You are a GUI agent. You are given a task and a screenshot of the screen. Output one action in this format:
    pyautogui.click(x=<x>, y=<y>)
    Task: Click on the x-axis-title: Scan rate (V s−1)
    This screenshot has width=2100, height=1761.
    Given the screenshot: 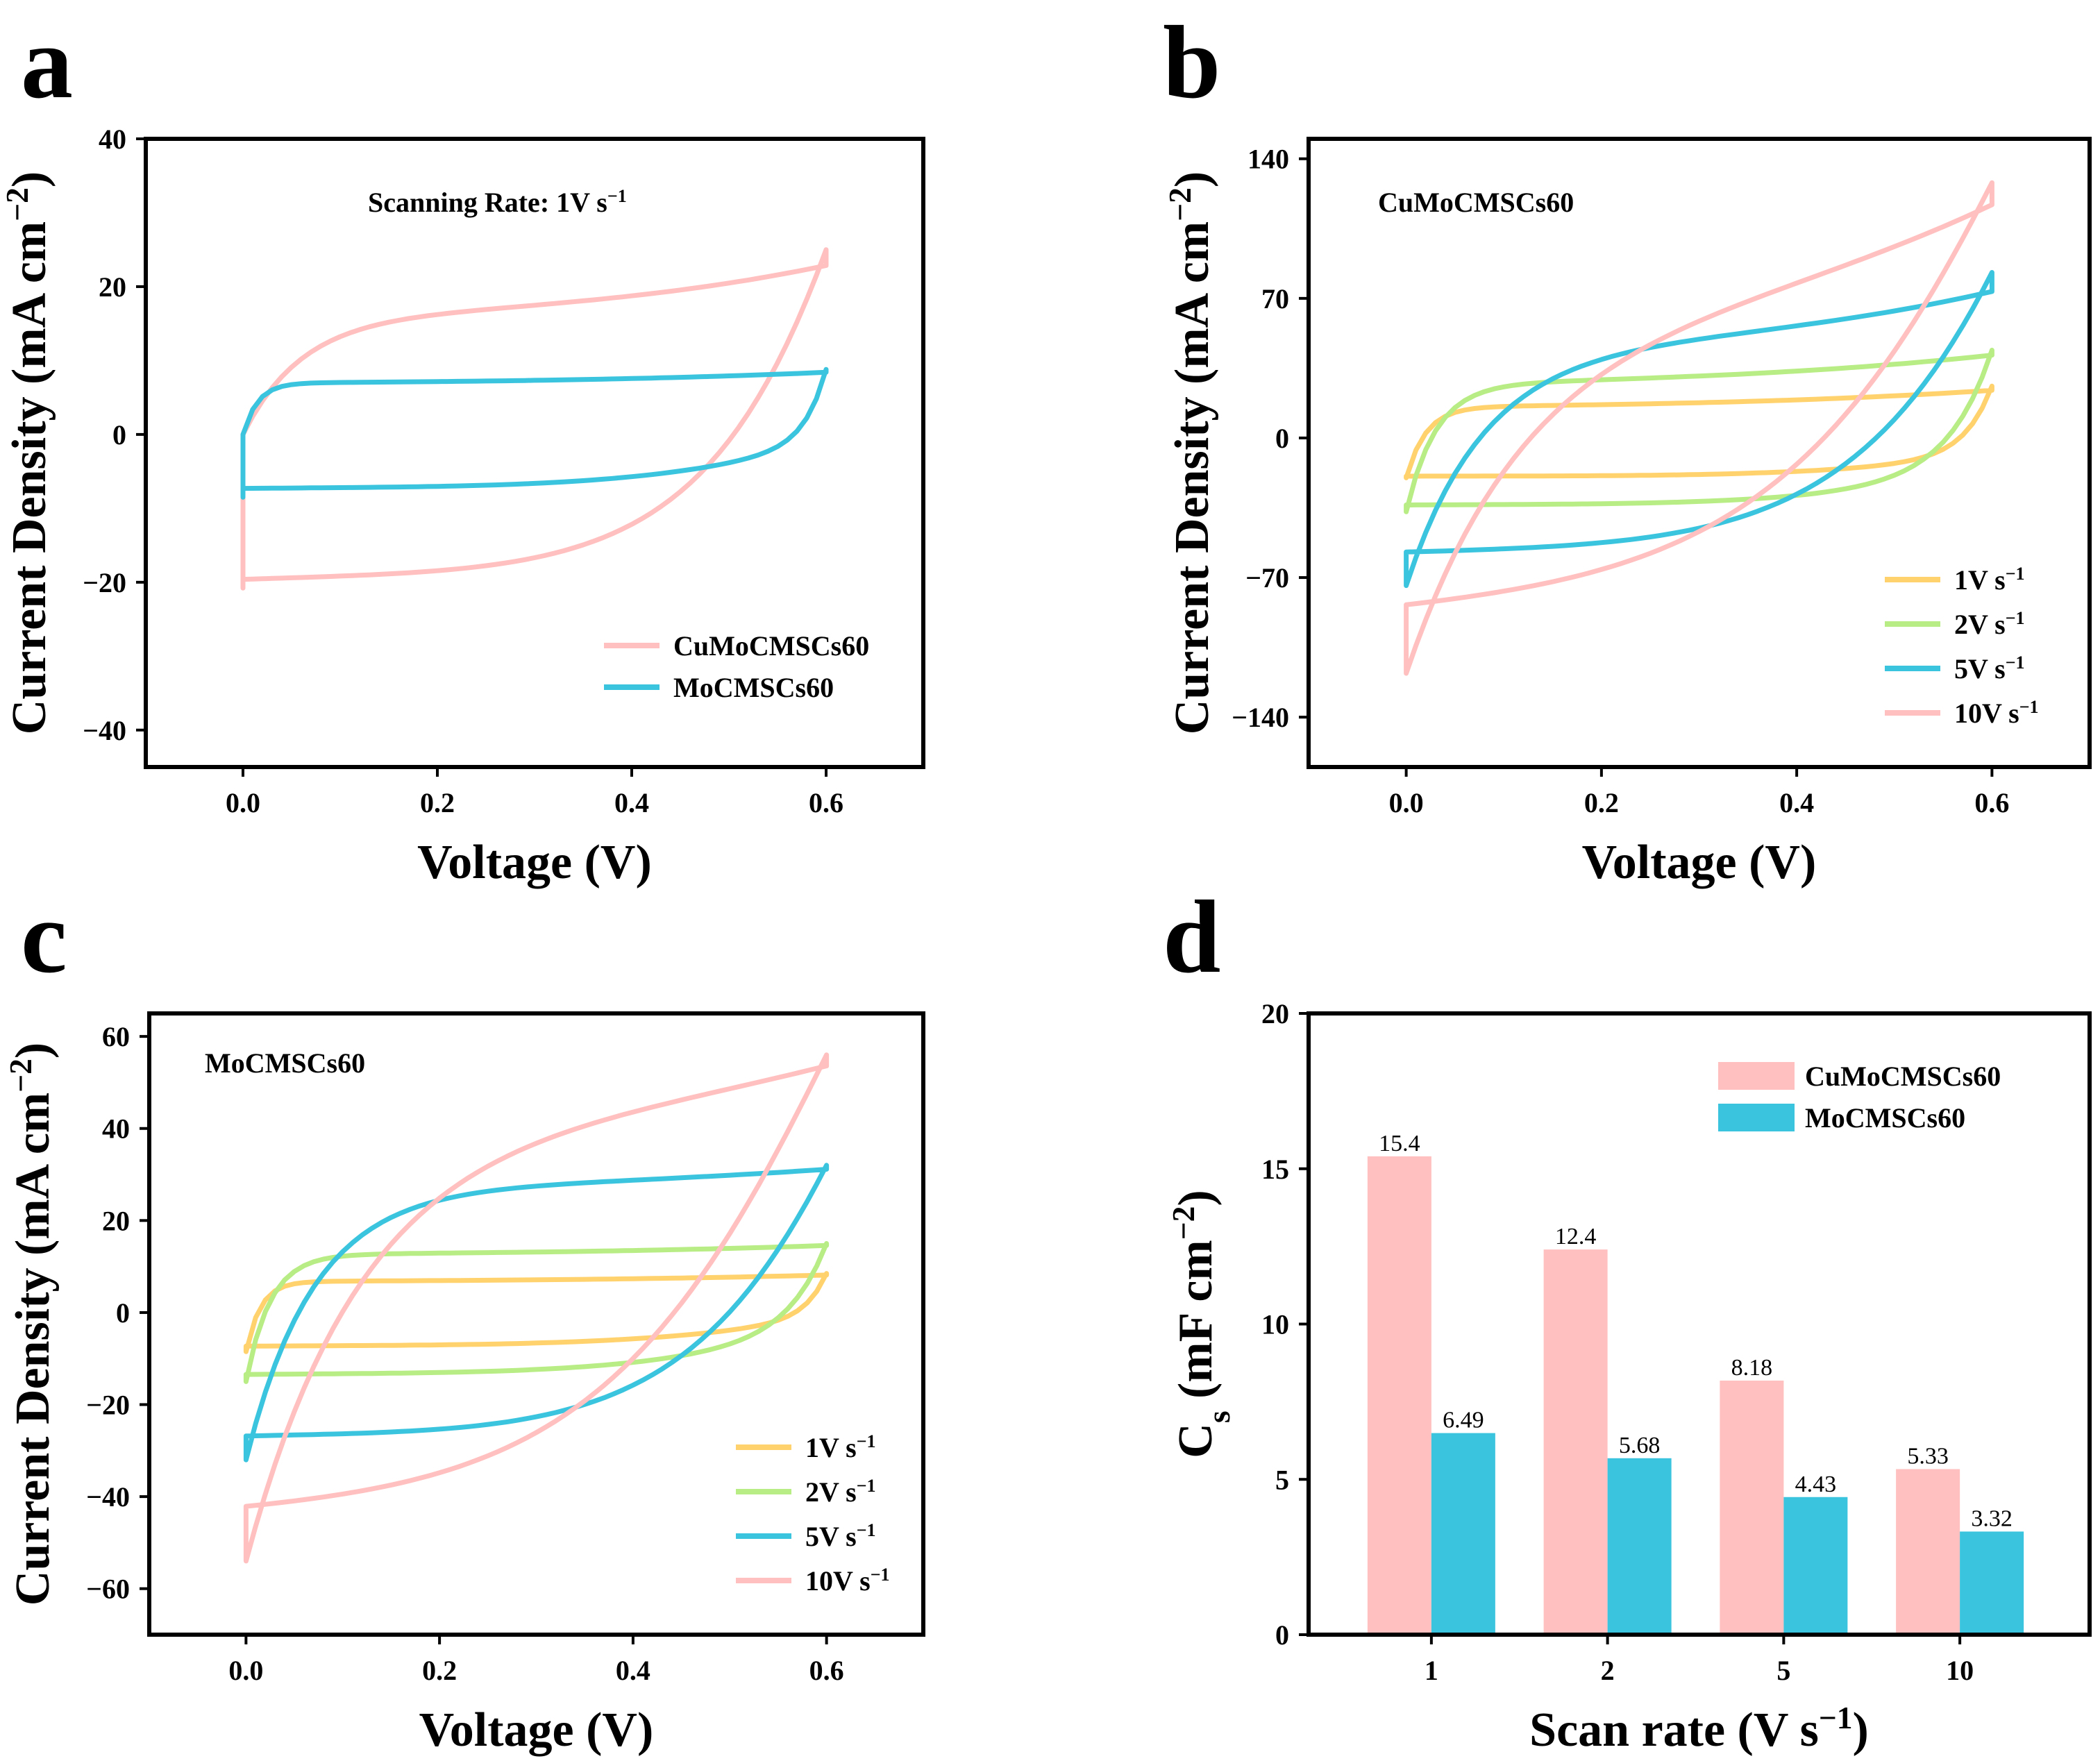 What is the action you would take?
    pyautogui.click(x=1699, y=1729)
    